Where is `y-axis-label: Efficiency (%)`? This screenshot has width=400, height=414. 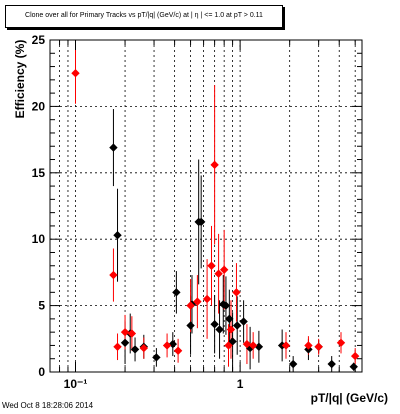 y-axis-label: Efficiency (%) is located at coordinates (20, 79).